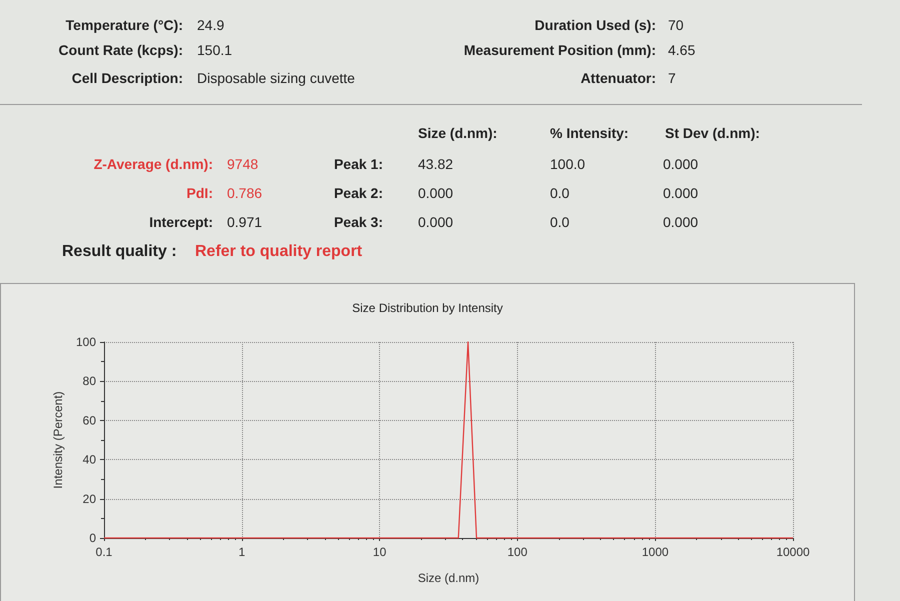 The image size is (900, 601). I want to click on chart-title: Size Distribution by Intensity, so click(427, 308).